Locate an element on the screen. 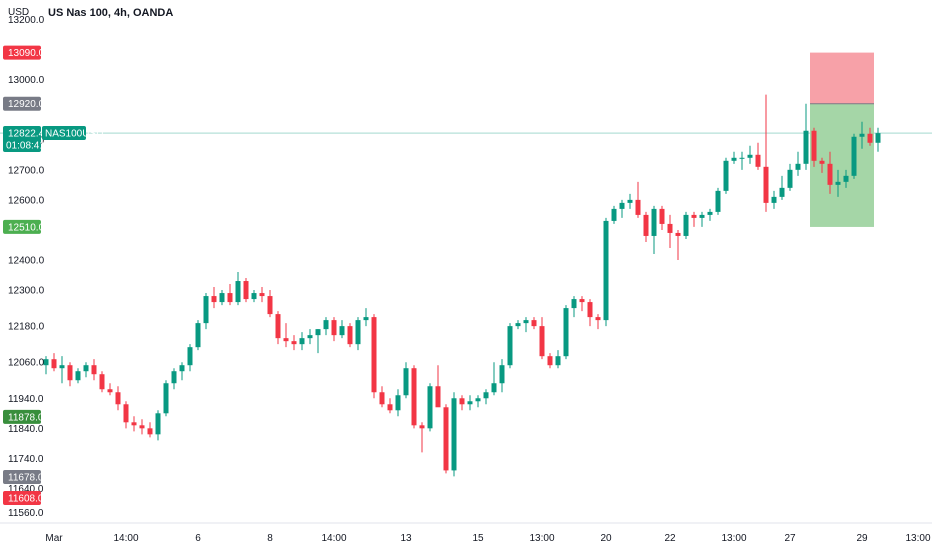 The height and width of the screenshot is (550, 932). last-price-value: 12822.4 is located at coordinates (26, 134).